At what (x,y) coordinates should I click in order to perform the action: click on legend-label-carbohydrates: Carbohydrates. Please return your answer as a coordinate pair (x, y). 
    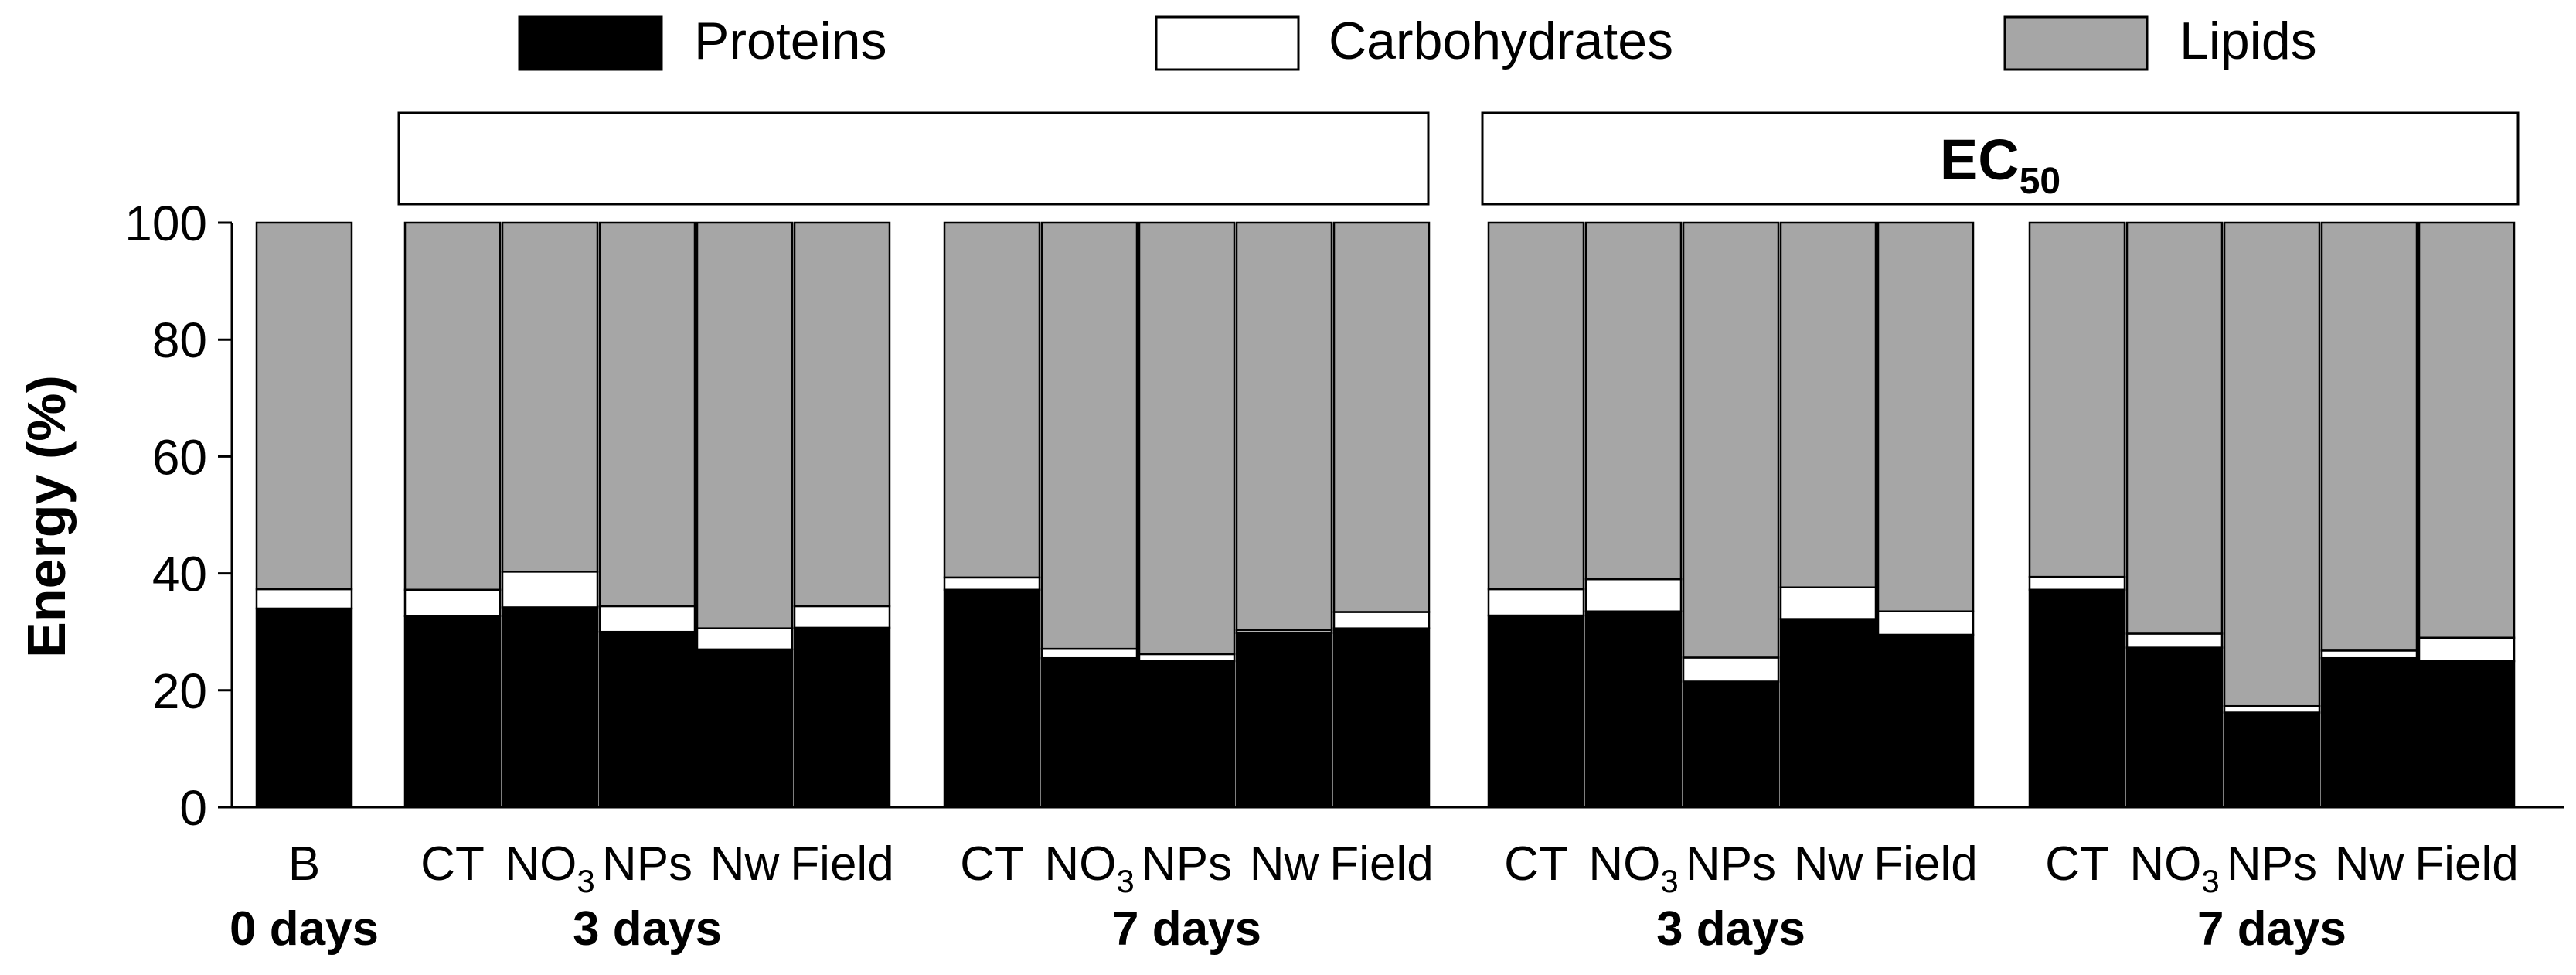
    Looking at the image, I should click on (1501, 41).